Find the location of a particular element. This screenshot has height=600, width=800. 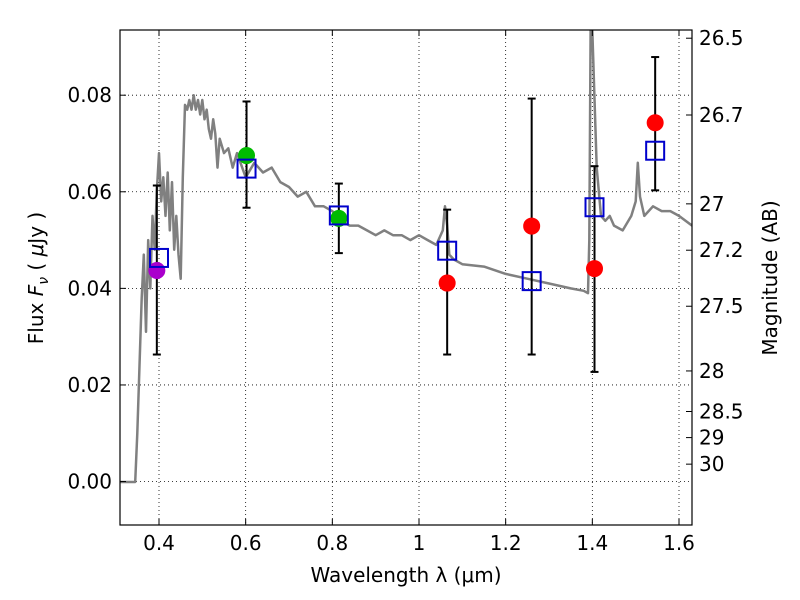

y2-tick-label: 27.2 is located at coordinates (721, 250).